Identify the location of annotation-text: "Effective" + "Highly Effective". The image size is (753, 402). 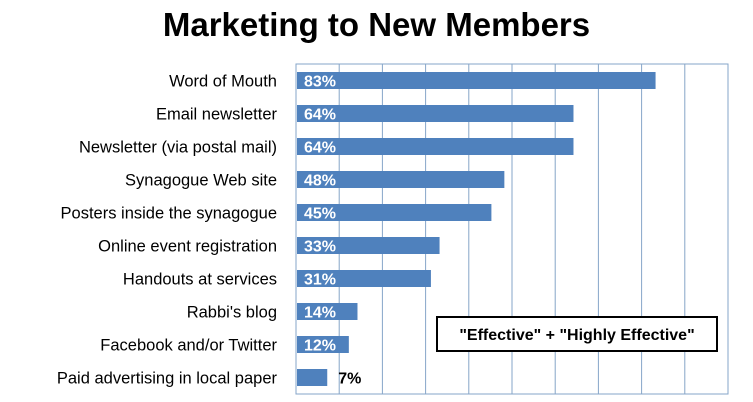
(576, 335).